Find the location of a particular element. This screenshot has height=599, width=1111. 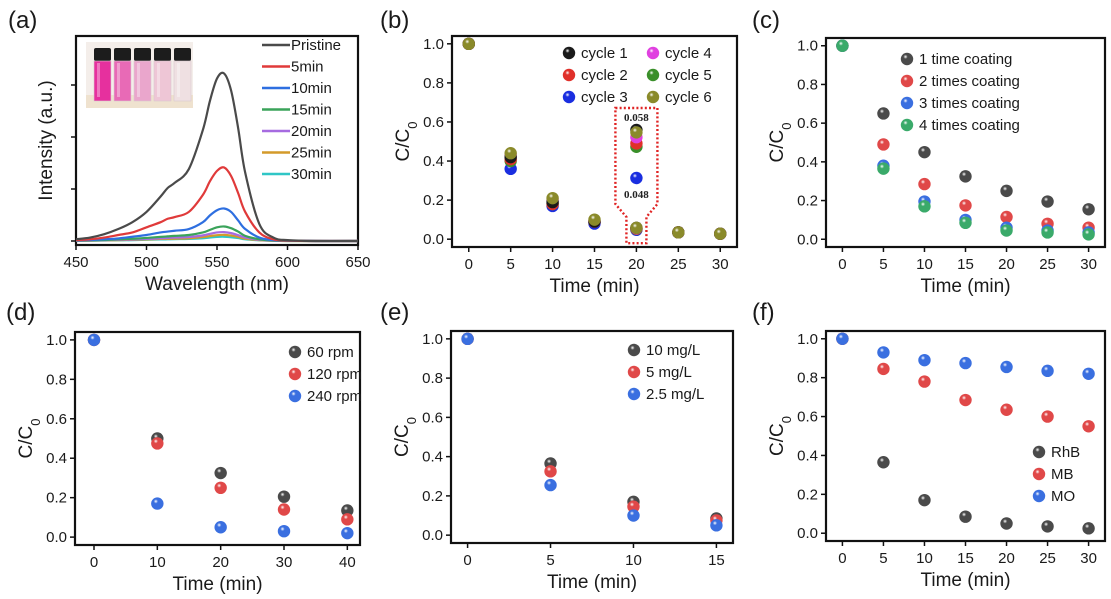

legend-label: 20min is located at coordinates (311, 131).